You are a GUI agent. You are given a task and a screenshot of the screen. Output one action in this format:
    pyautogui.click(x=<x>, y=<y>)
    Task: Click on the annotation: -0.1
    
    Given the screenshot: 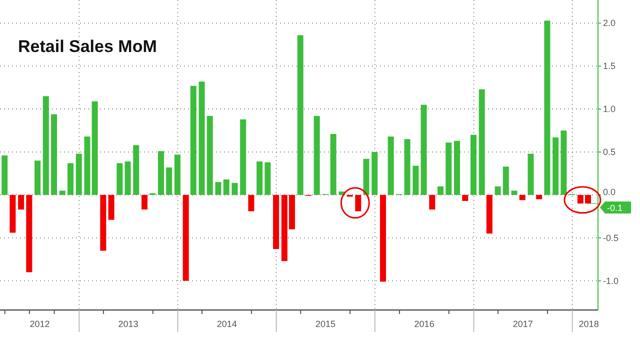 What is the action you would take?
    pyautogui.click(x=615, y=208)
    